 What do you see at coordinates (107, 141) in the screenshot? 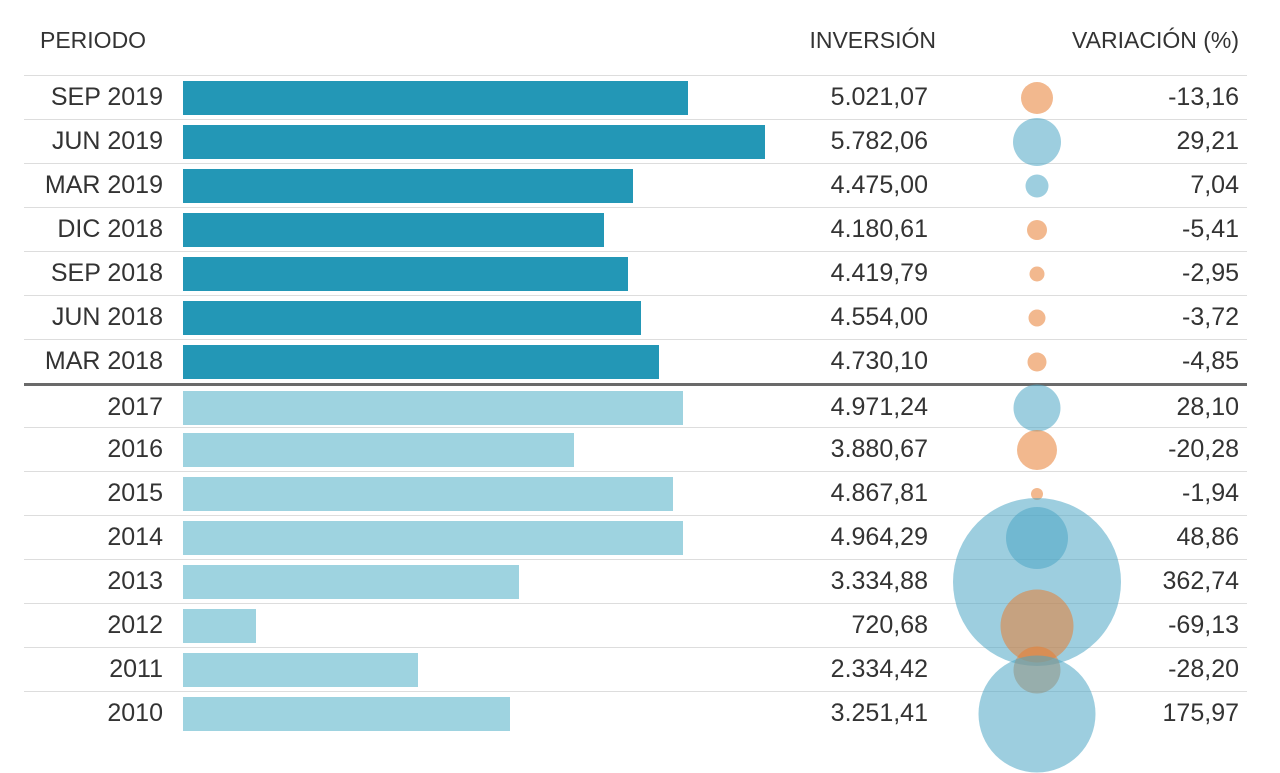
I see `period-label: JUN 2019` at bounding box center [107, 141].